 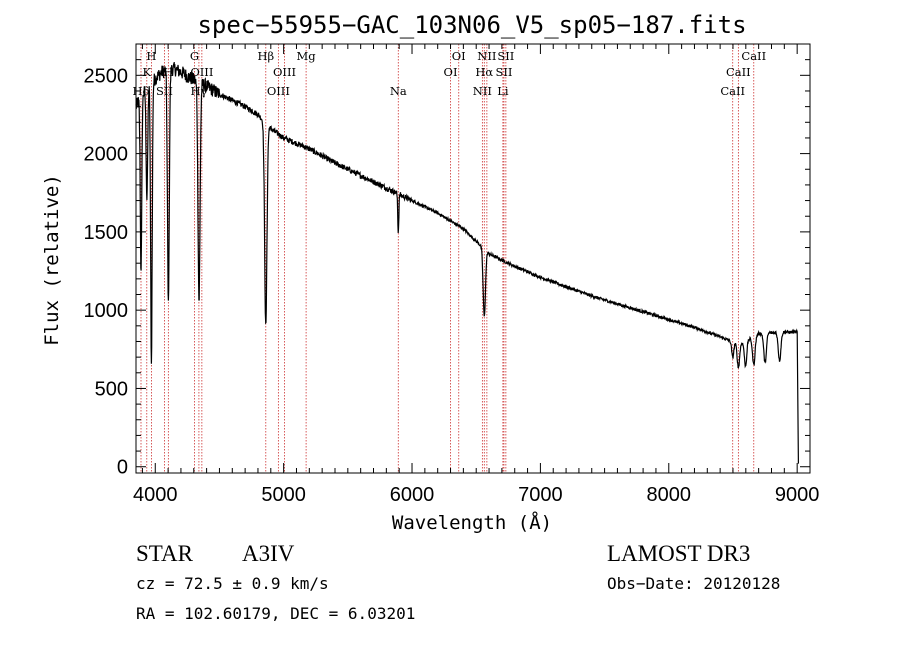 I want to click on object-subclass: A3IV, so click(x=268, y=553).